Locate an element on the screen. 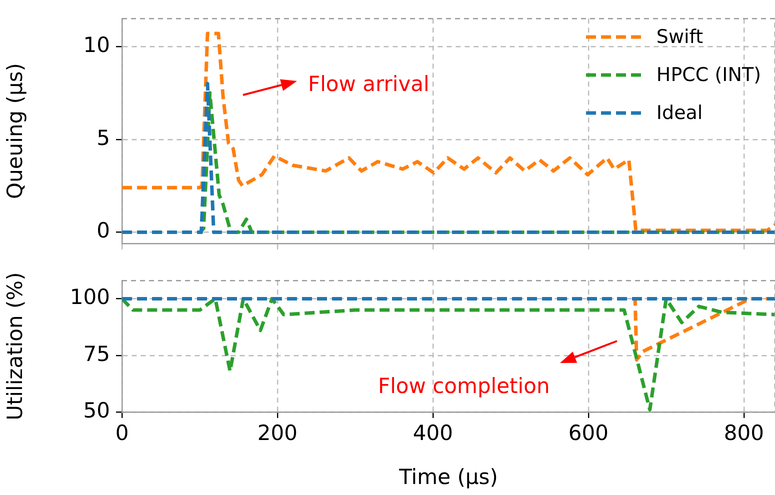 This screenshot has width=775, height=495. y-tick-label: 100 is located at coordinates (90, 297).